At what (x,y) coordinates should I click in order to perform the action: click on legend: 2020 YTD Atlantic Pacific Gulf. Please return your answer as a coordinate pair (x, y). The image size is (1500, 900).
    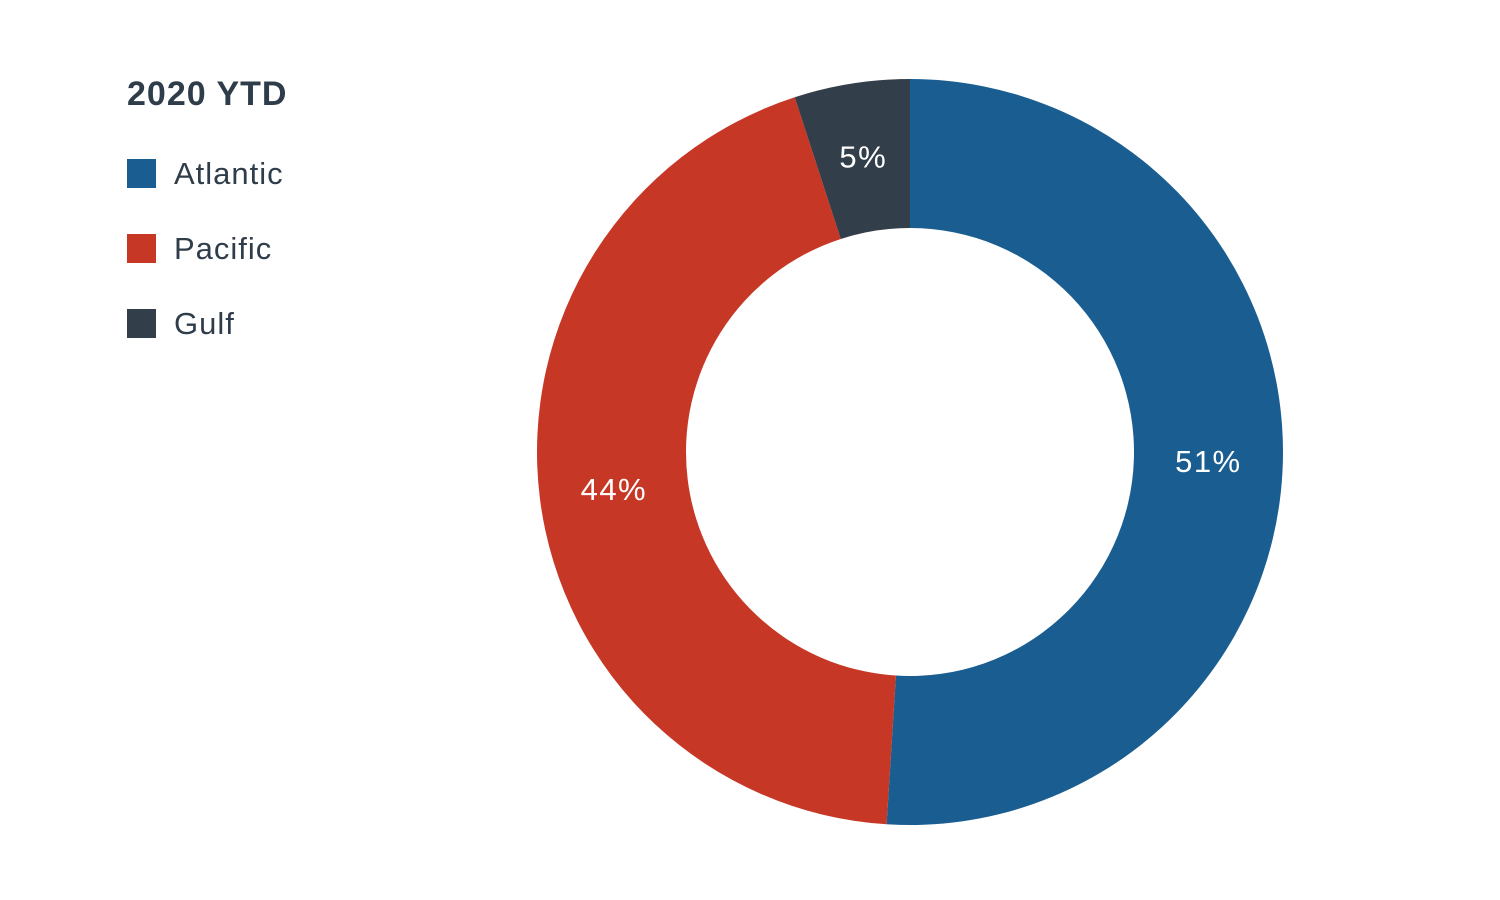
    Looking at the image, I should click on (287, 226).